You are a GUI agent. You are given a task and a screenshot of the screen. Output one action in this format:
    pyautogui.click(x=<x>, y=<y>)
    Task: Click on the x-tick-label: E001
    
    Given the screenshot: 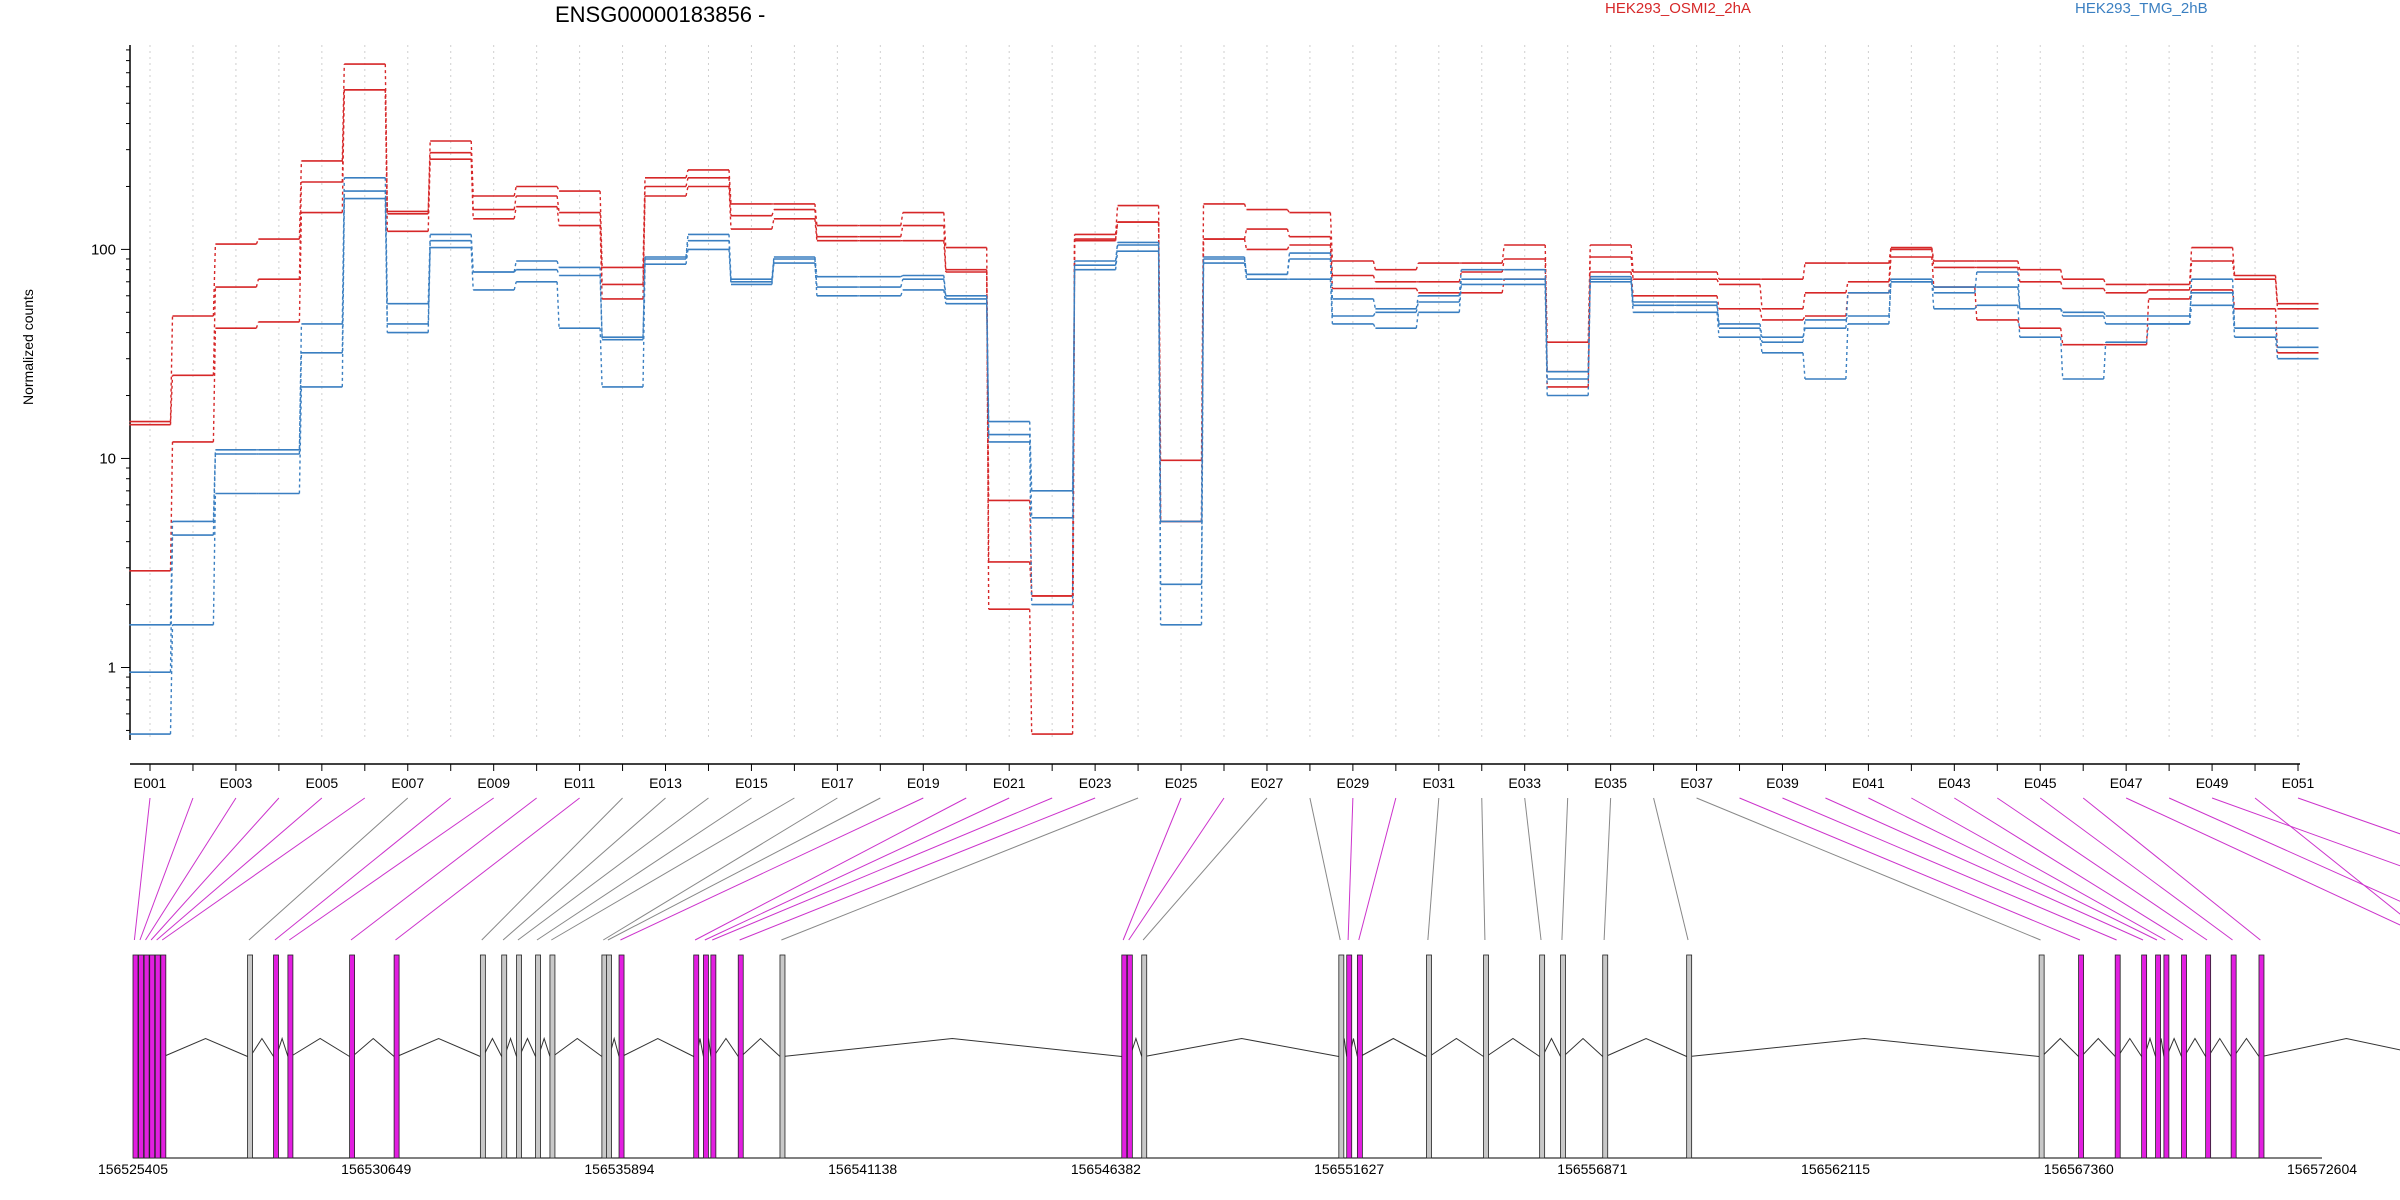 What is the action you would take?
    pyautogui.click(x=150, y=783)
    